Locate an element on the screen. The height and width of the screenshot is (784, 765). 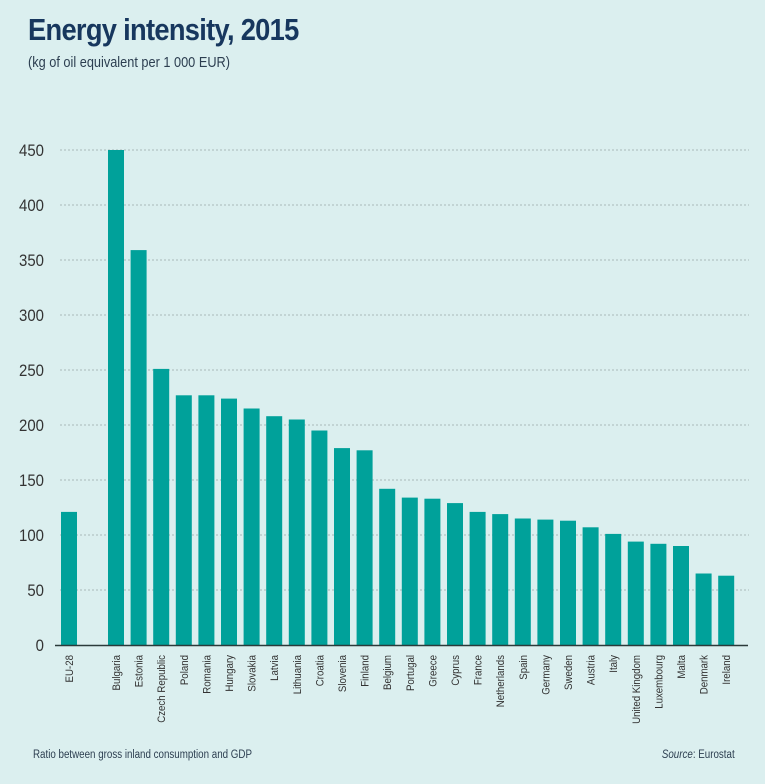
x-tick-label: United Kingdom is located at coordinates (637, 689).